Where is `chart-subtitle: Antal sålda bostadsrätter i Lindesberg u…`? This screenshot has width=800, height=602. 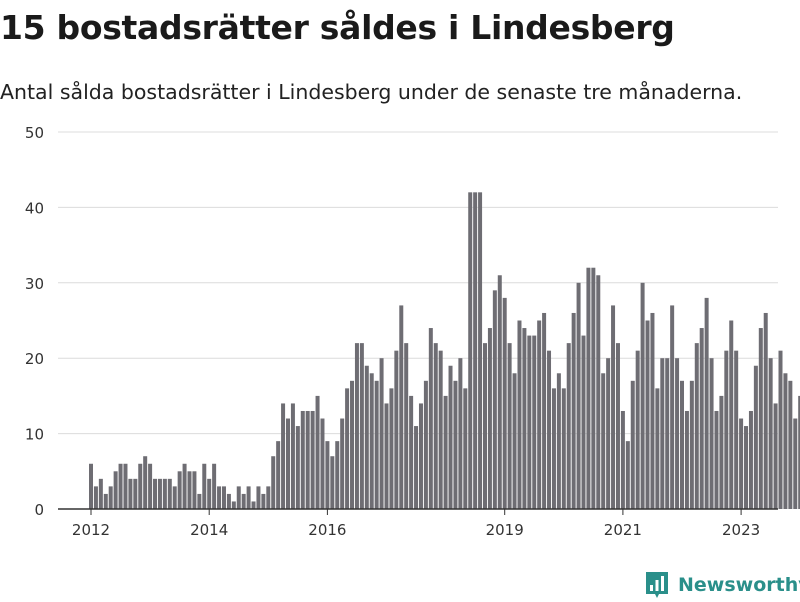 chart-subtitle: Antal sålda bostadsrätter i Lindesberg u… is located at coordinates (371, 92).